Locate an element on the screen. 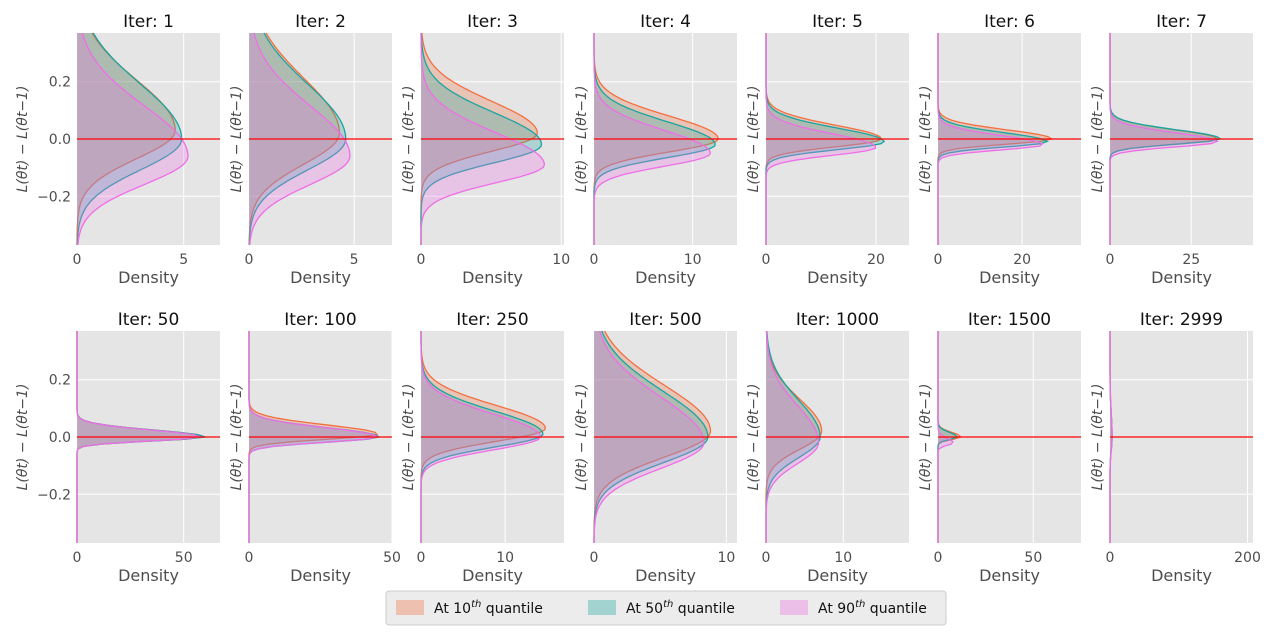 The height and width of the screenshot is (640, 1280). panel: Iter: 2999 0 200 Density L(θt) − L(θt−1) is located at coordinates (1175, 447).